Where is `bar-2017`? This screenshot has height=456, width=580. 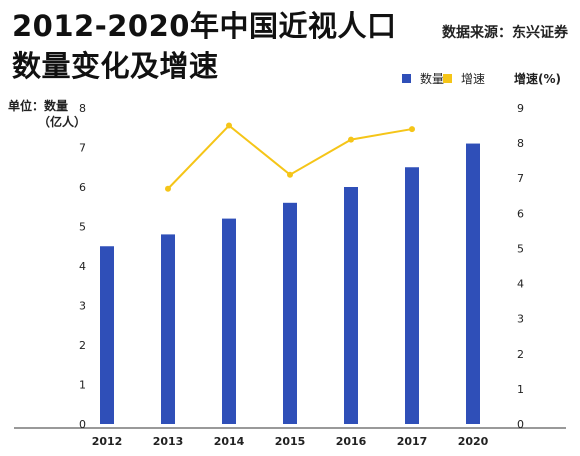
bar-2017 is located at coordinates (412, 295).